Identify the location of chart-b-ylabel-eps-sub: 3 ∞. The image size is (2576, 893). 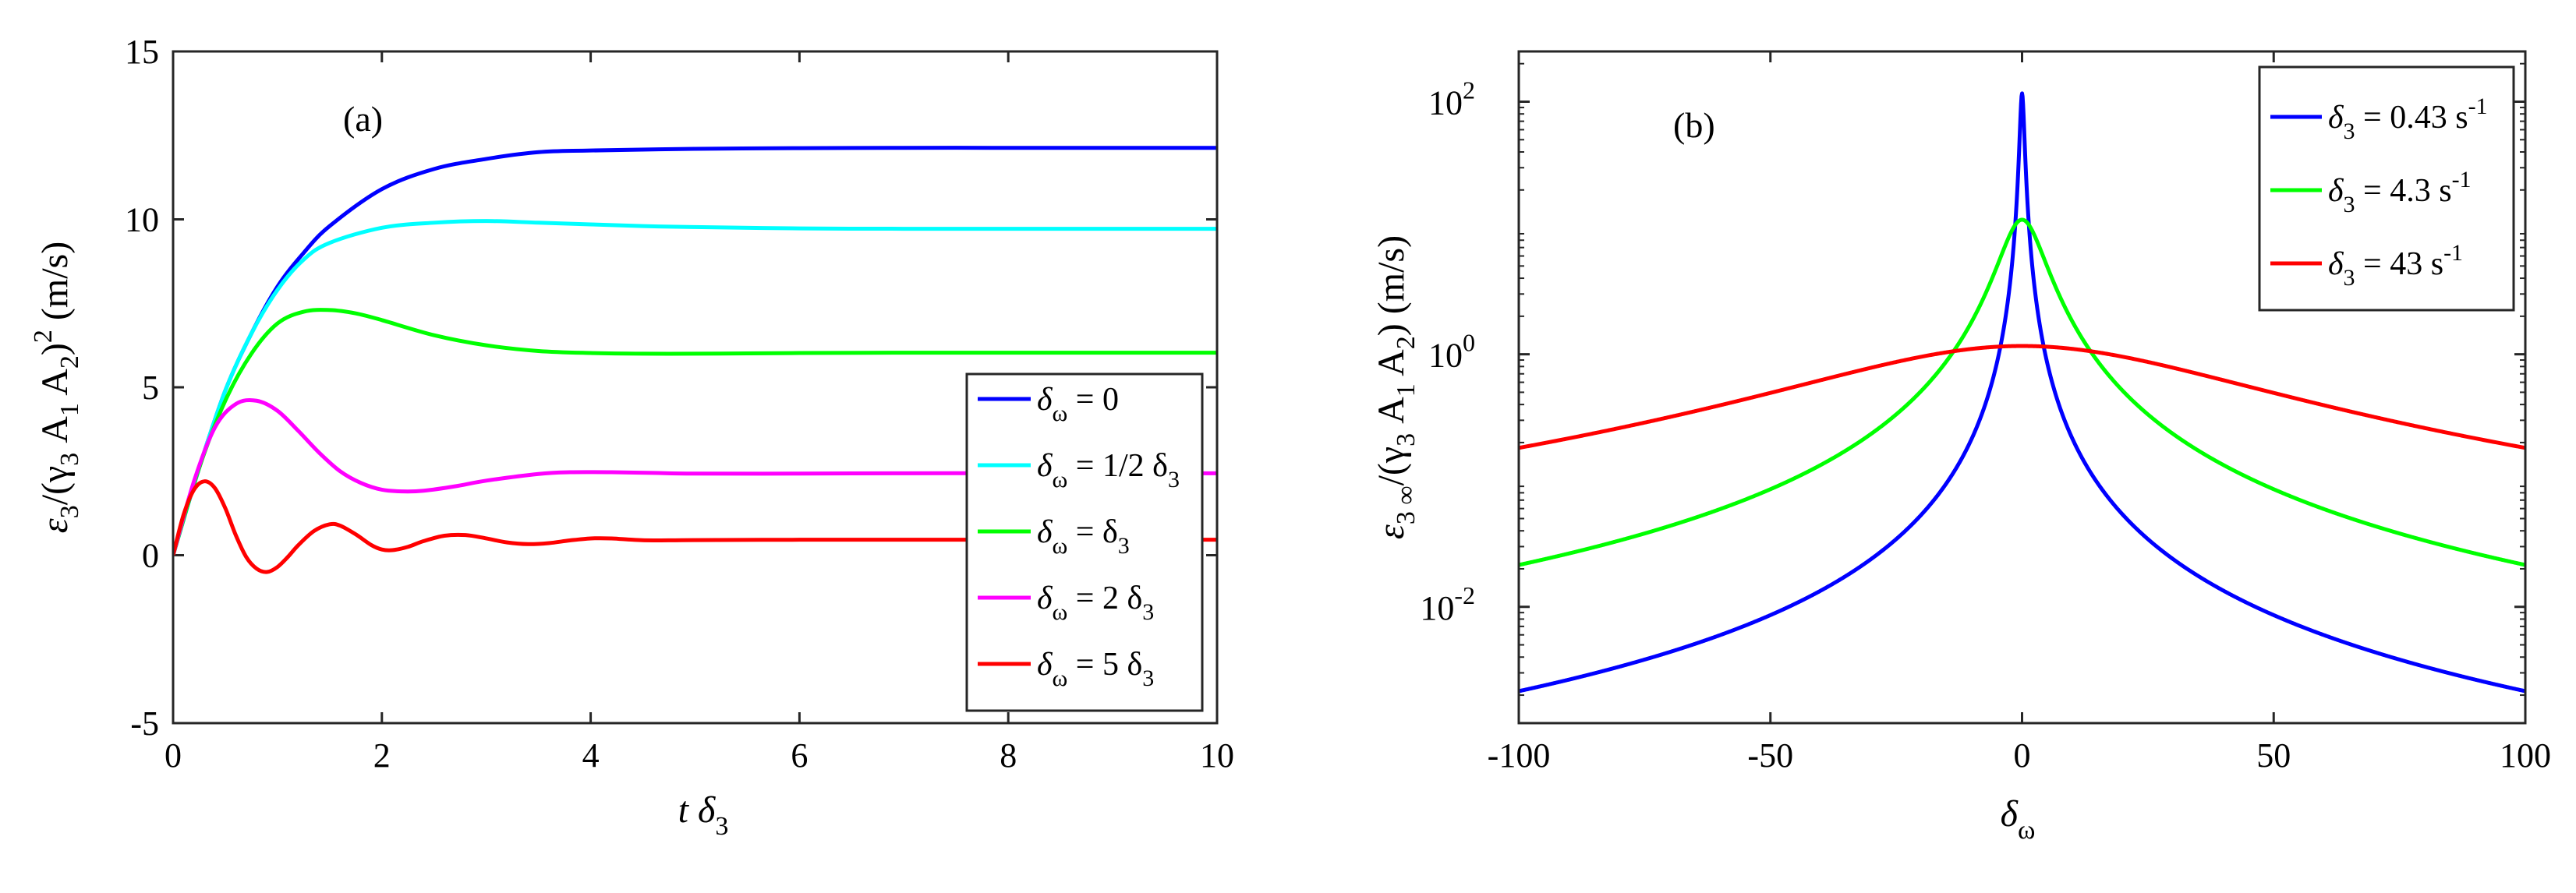
(1406, 504).